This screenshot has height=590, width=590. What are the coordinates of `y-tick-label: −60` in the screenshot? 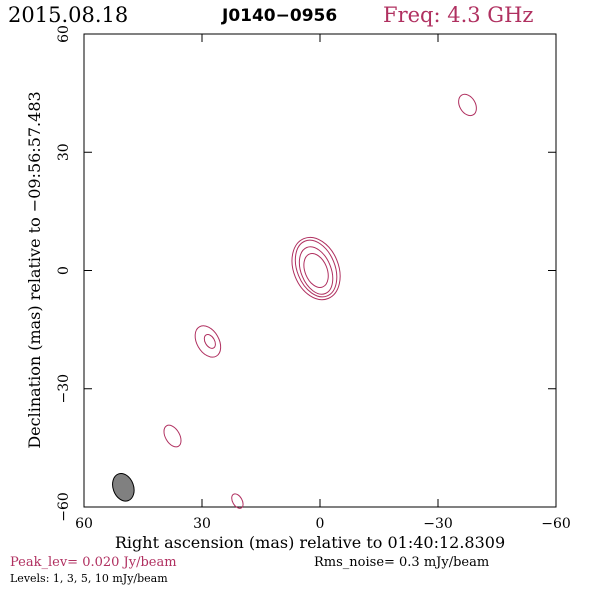 It's located at (64, 507).